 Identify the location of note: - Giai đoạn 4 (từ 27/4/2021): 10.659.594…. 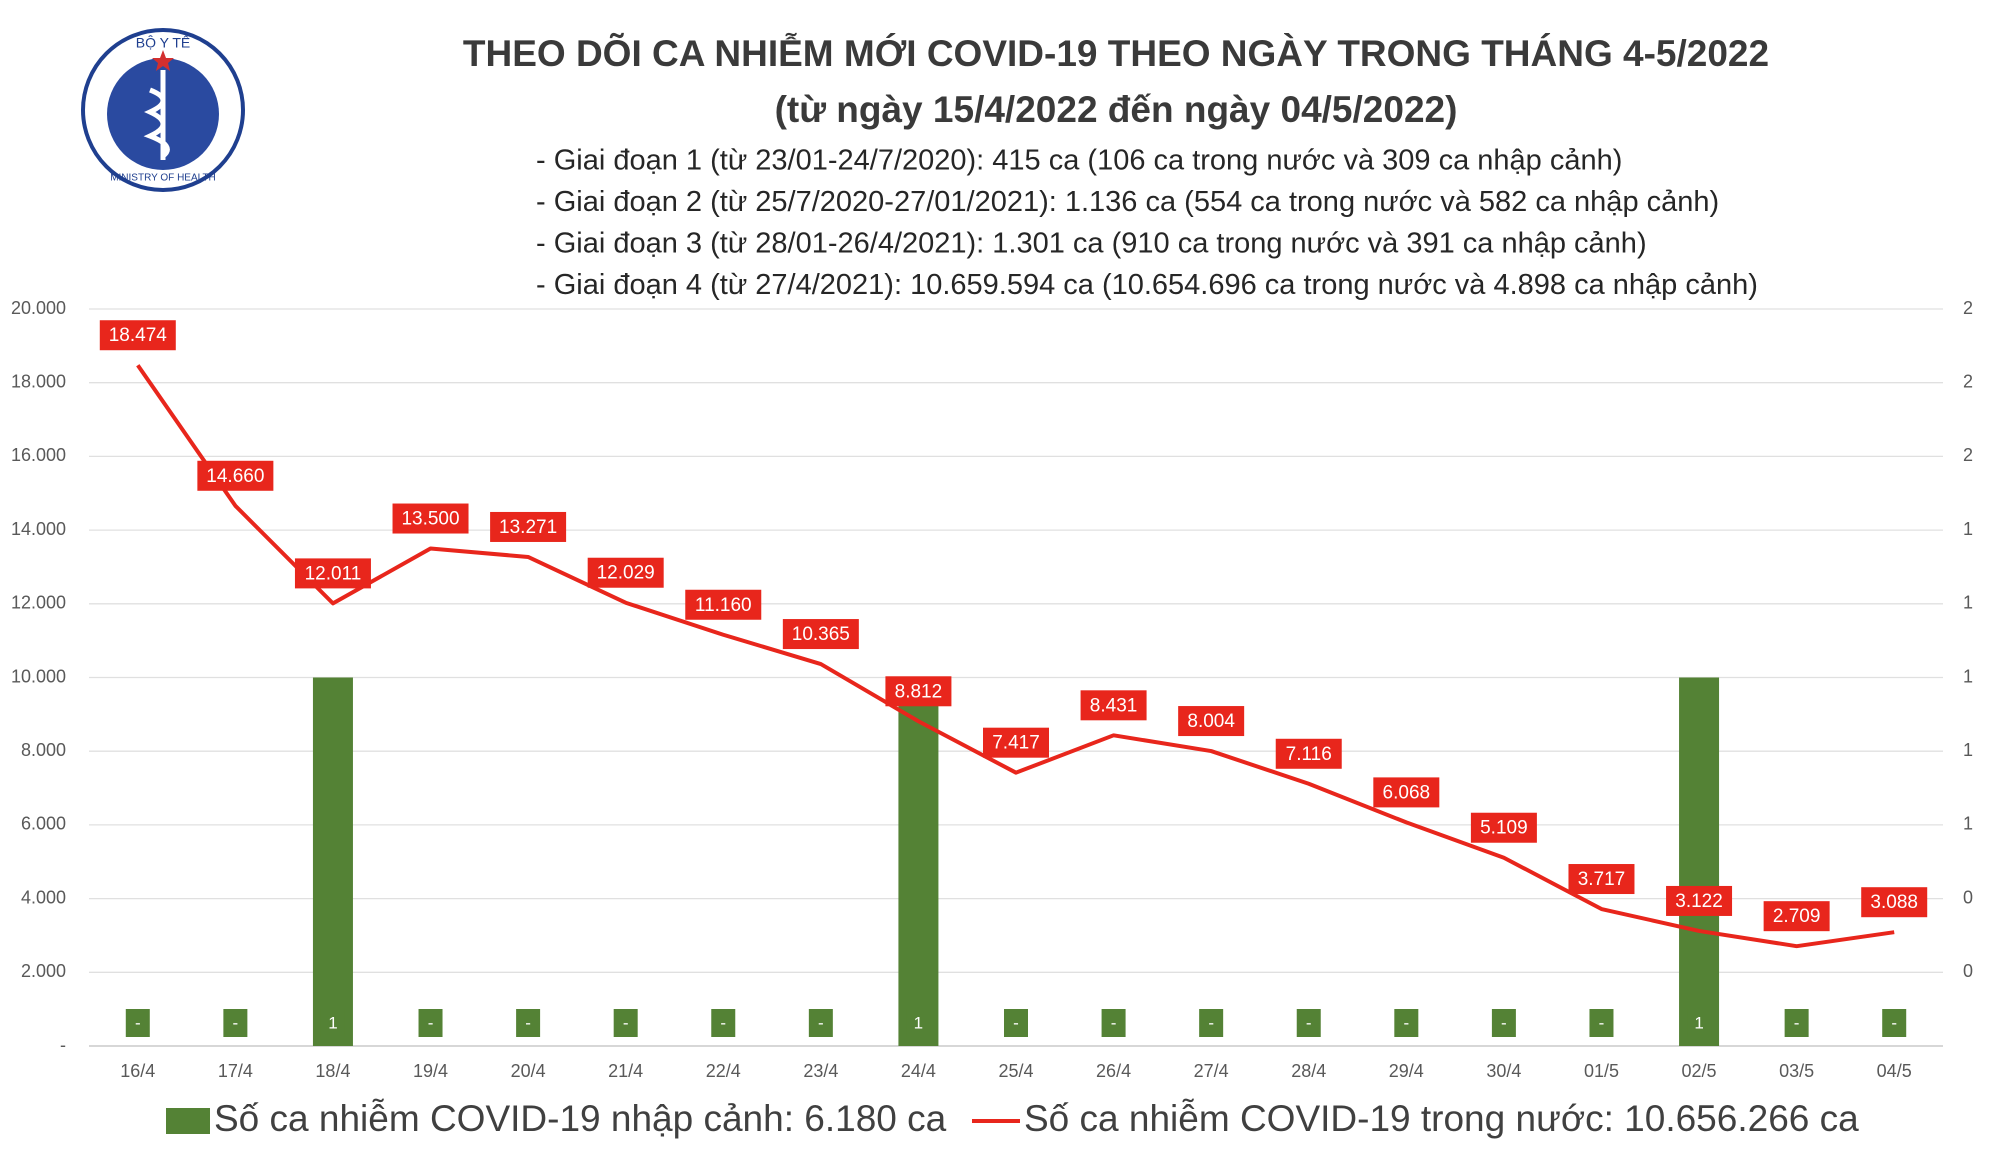
(1147, 285).